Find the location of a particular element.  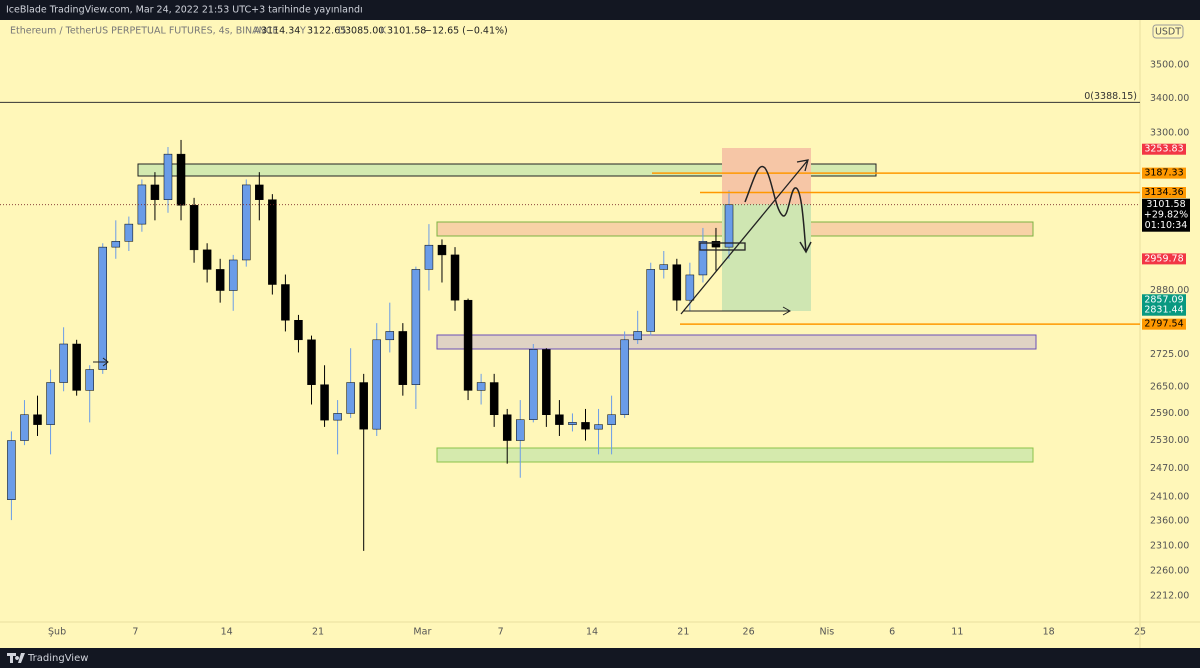

y-tick-label: 2360.00 is located at coordinates (1169, 521).